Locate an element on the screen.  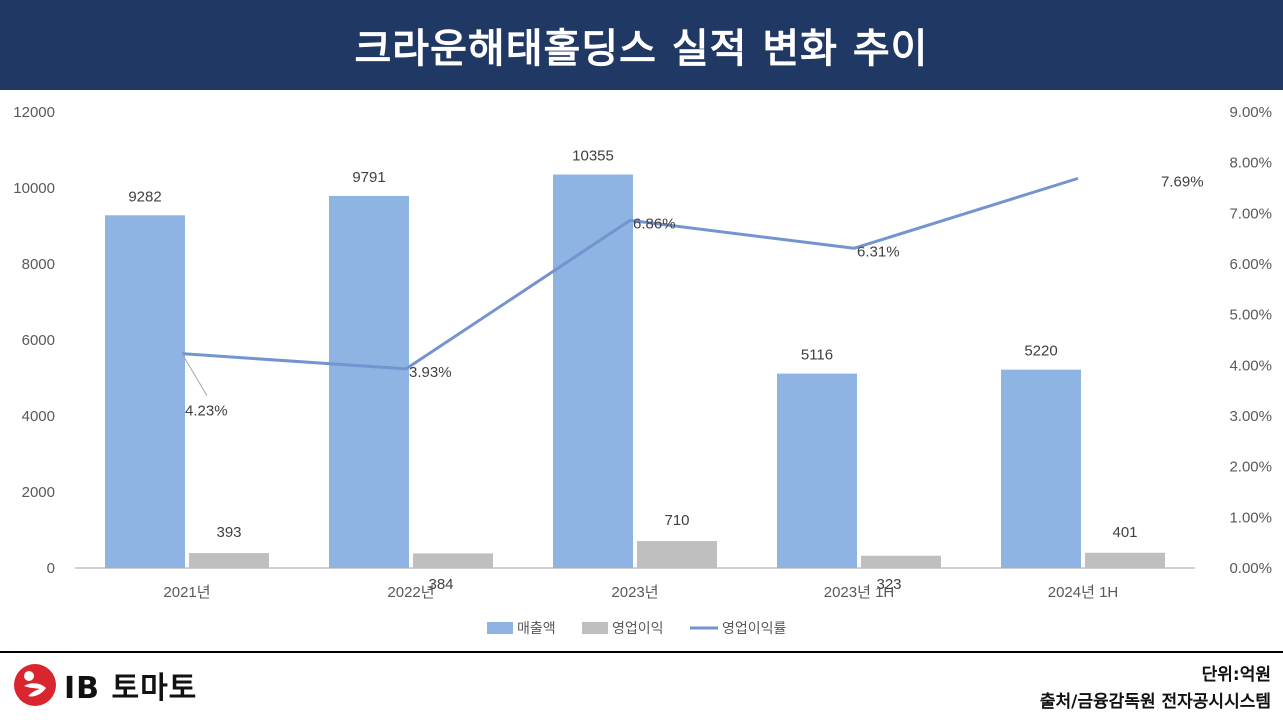
margin-data-label: 7.69% is located at coordinates (1182, 181).